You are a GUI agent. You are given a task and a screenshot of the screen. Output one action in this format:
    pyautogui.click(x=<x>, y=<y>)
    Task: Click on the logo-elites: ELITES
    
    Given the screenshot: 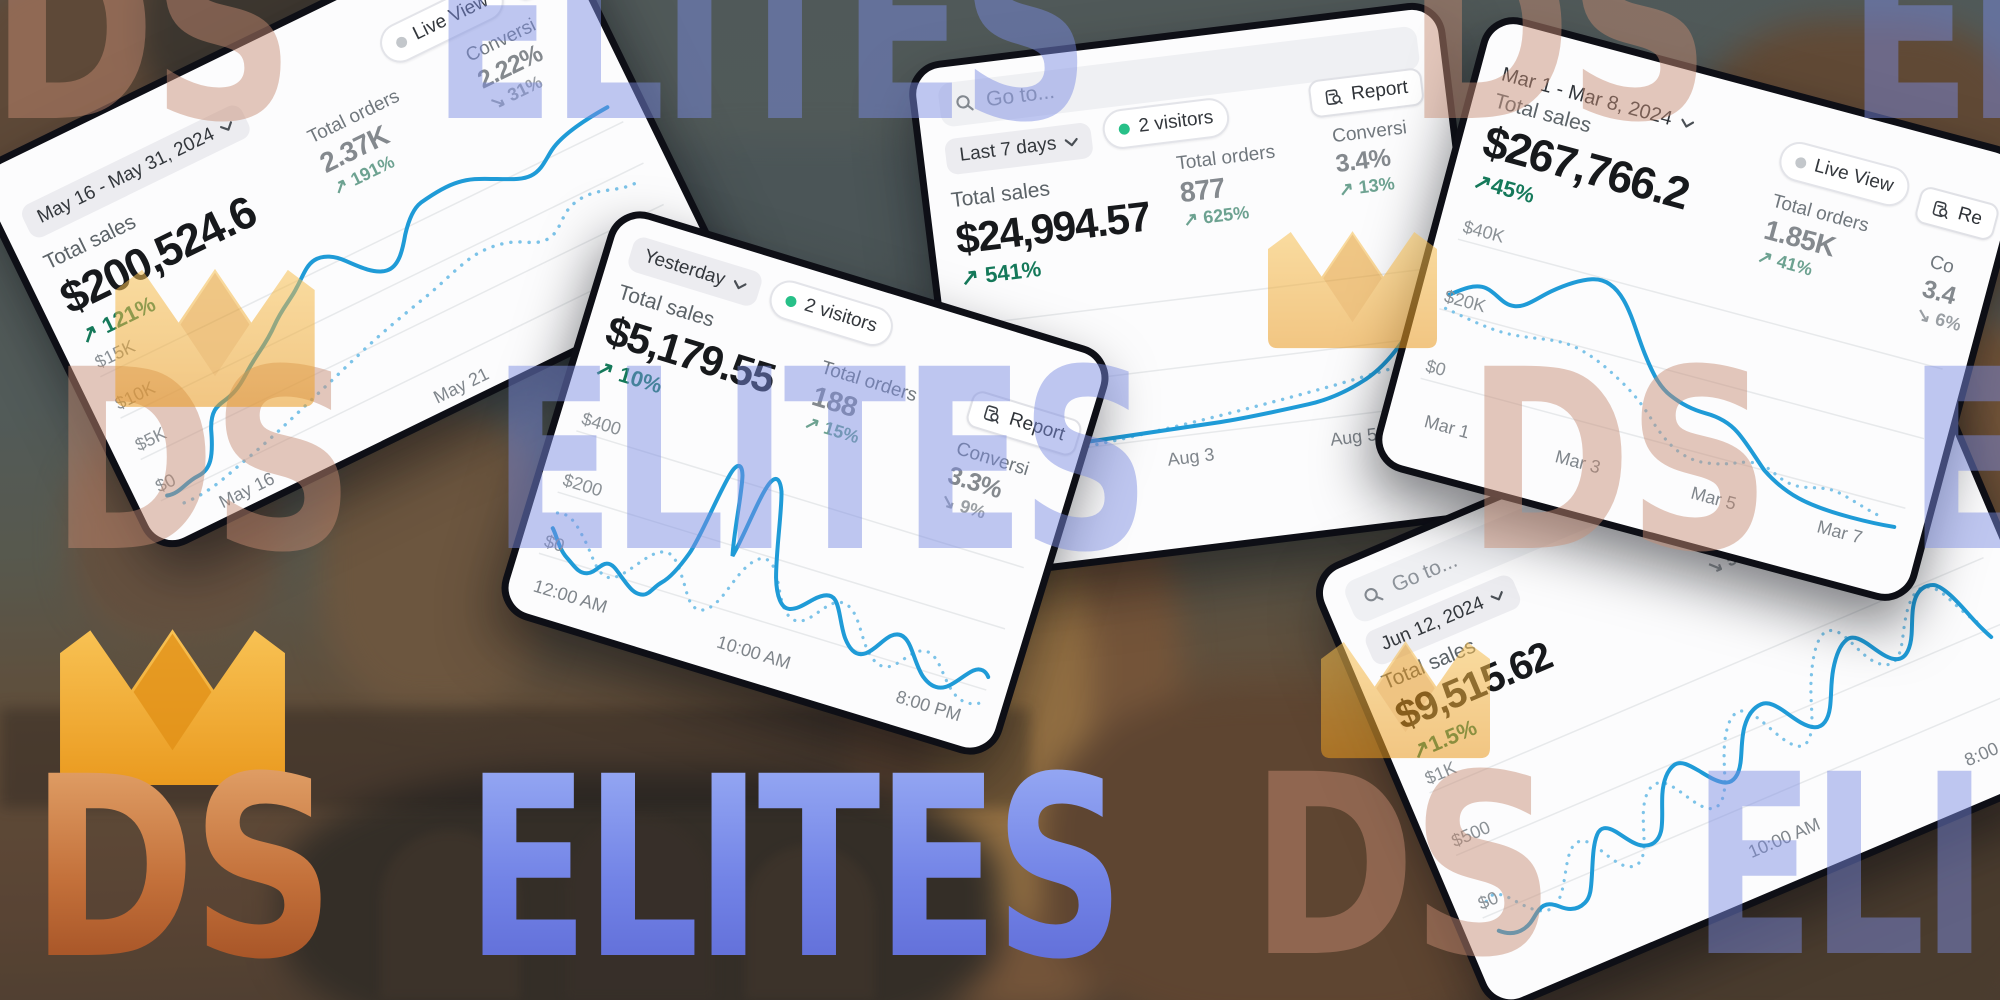 What is the action you would take?
    pyautogui.click(x=794, y=861)
    